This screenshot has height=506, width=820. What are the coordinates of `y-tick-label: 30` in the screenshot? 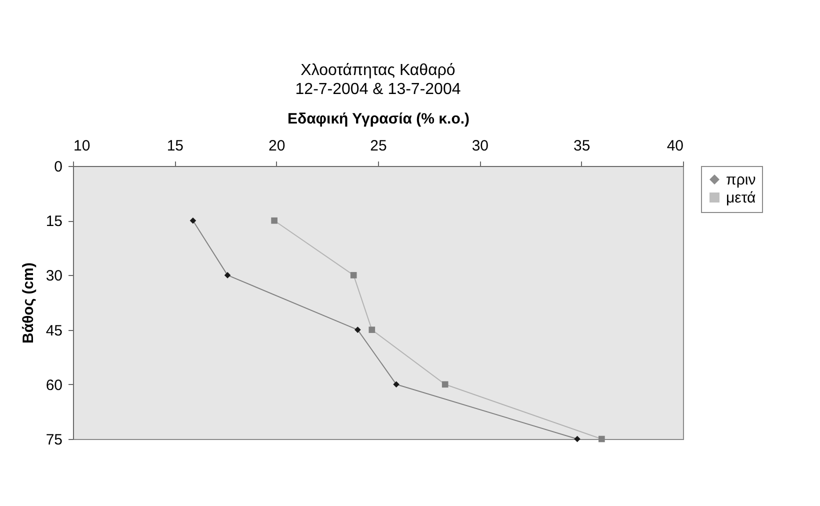 It's located at (54, 276).